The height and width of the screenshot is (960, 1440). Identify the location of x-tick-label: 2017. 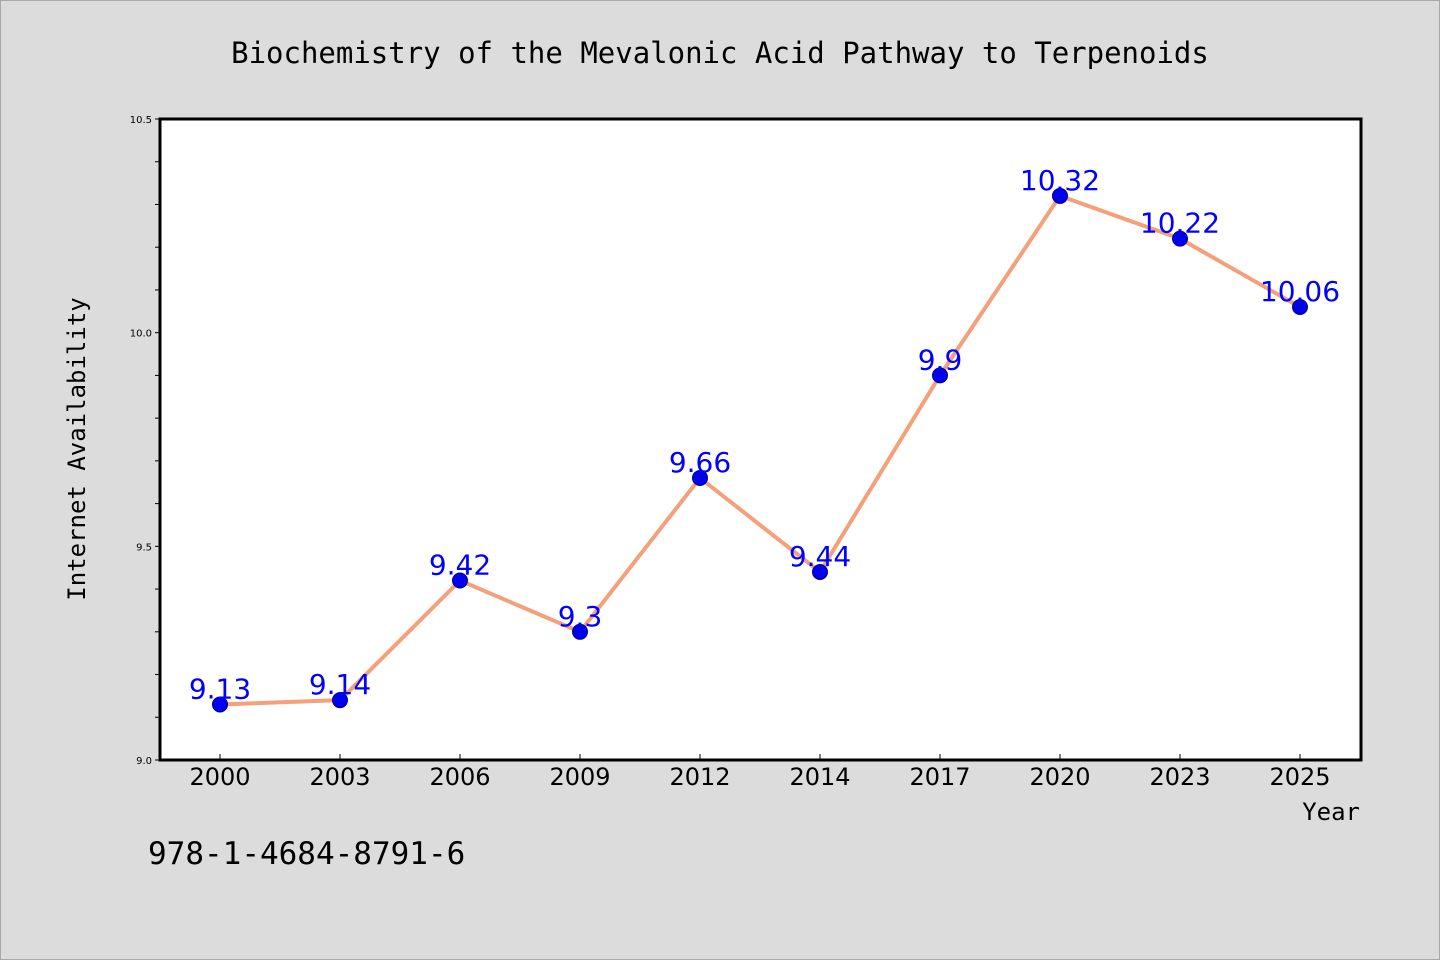
(939, 777).